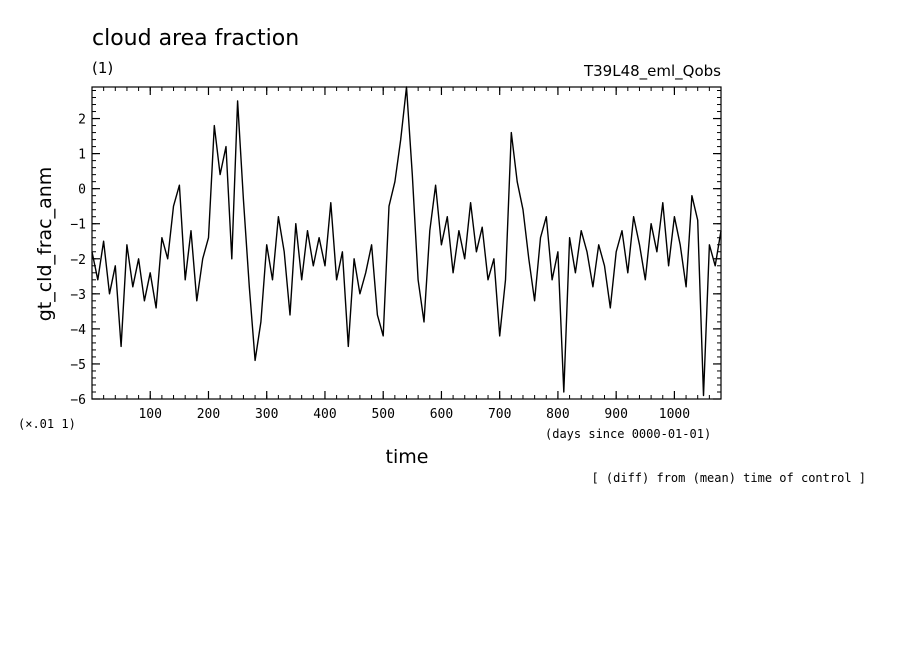 The width and height of the screenshot is (904, 654). I want to click on x-axis-label: time, so click(407, 457).